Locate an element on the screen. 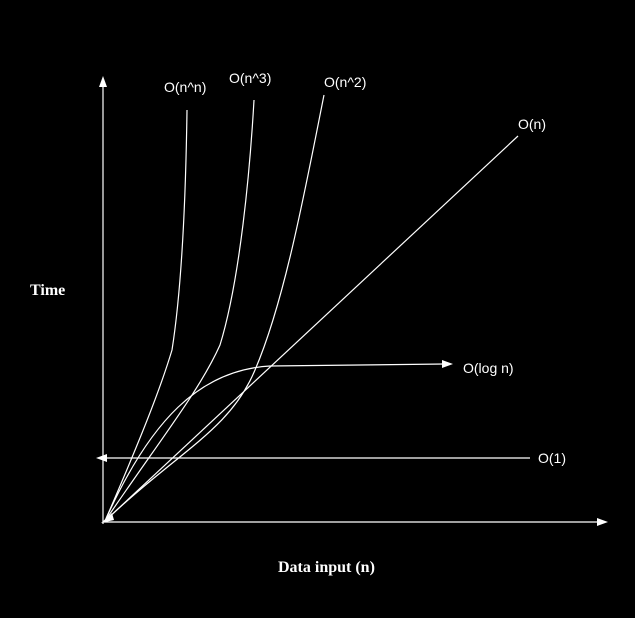 The width and height of the screenshot is (635, 618). curve-n-pow-n is located at coordinates (146, 315).